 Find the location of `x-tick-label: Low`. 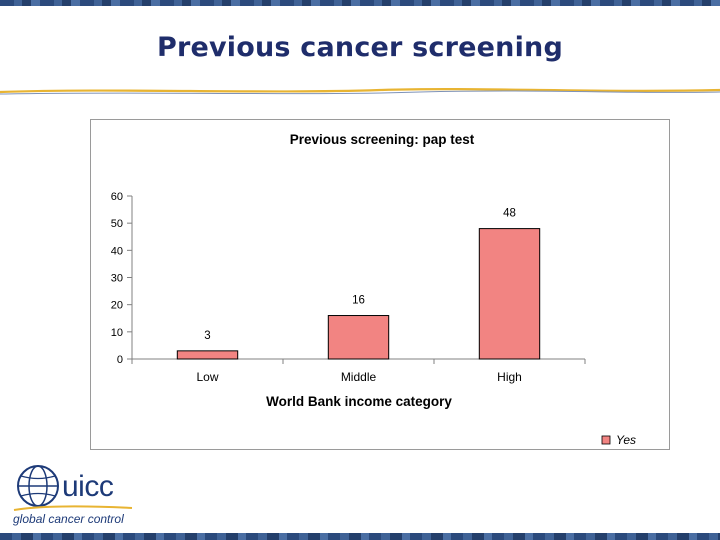

x-tick-label: Low is located at coordinates (207, 377).